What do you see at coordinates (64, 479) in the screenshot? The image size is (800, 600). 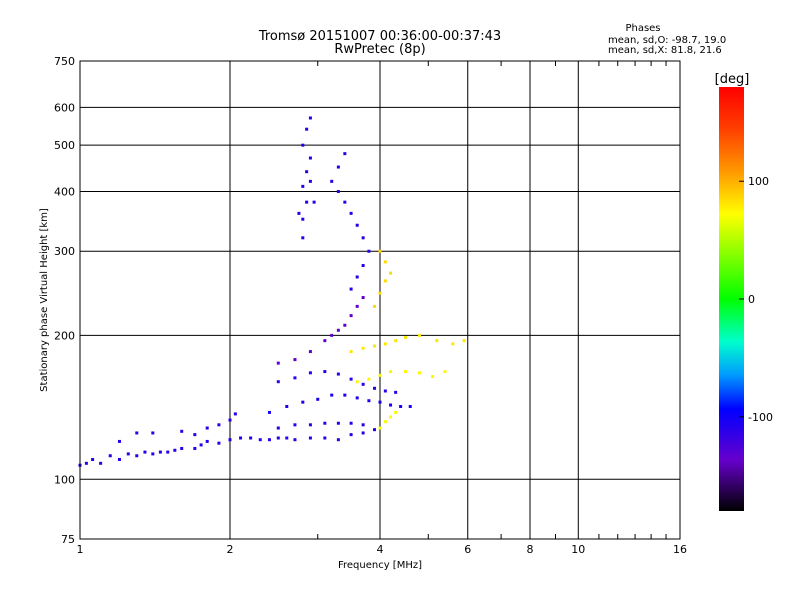 I see `y-tick-label: 100` at bounding box center [64, 479].